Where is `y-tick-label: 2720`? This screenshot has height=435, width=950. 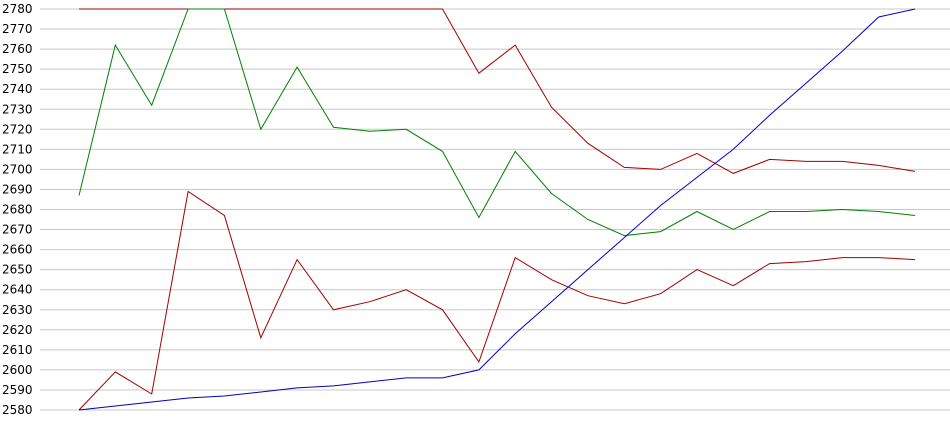 y-tick-label: 2720 is located at coordinates (17, 129).